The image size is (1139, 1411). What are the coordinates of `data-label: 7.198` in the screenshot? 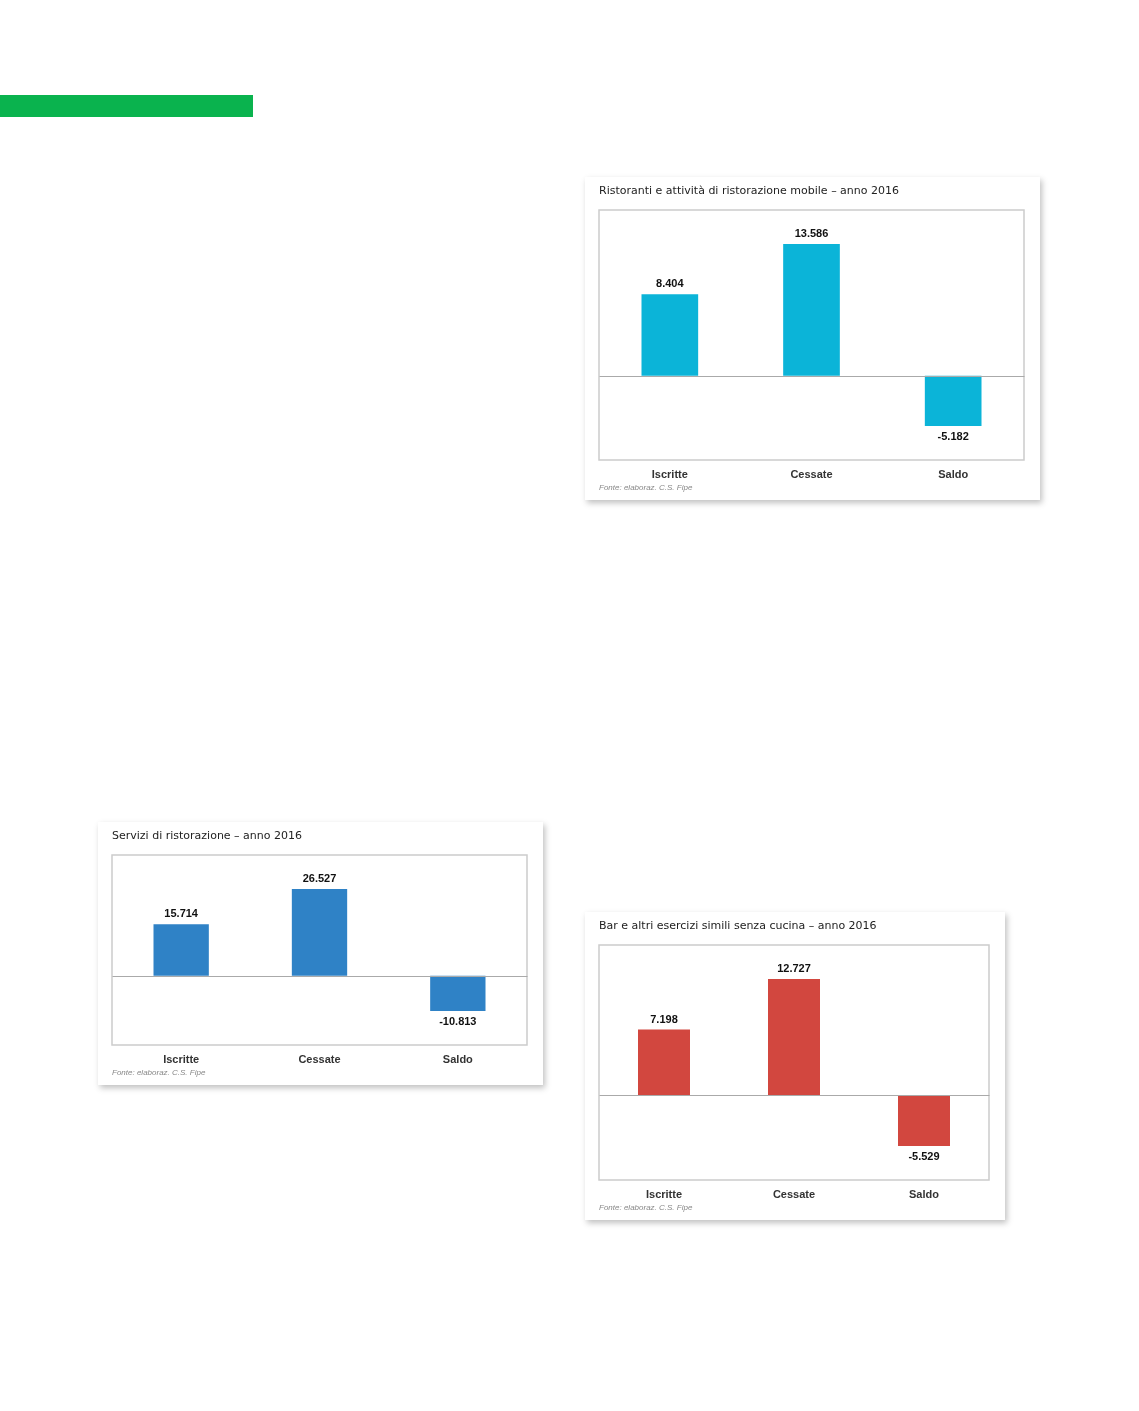 It's located at (664, 1018).